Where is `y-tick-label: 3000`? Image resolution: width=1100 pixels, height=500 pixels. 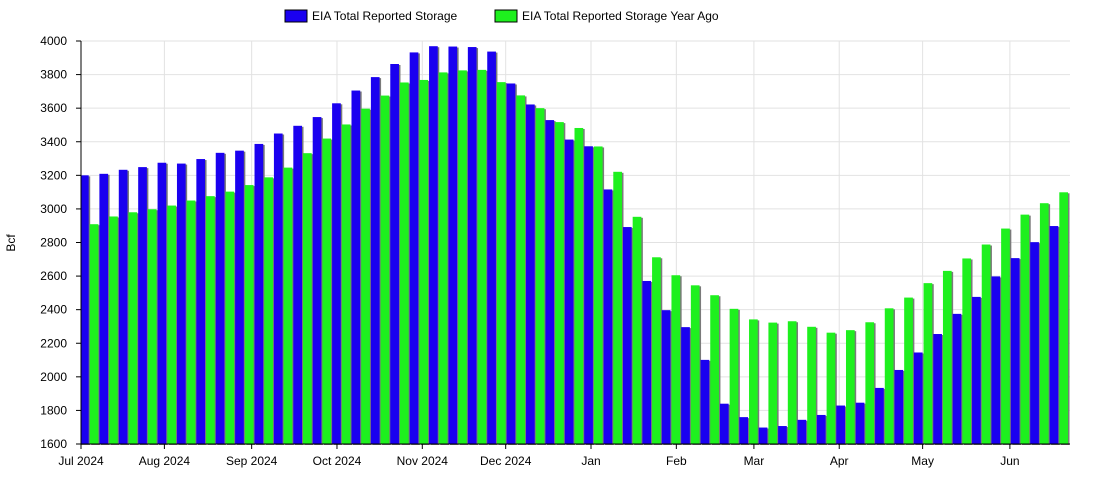
y-tick-label: 3000 is located at coordinates (53, 209).